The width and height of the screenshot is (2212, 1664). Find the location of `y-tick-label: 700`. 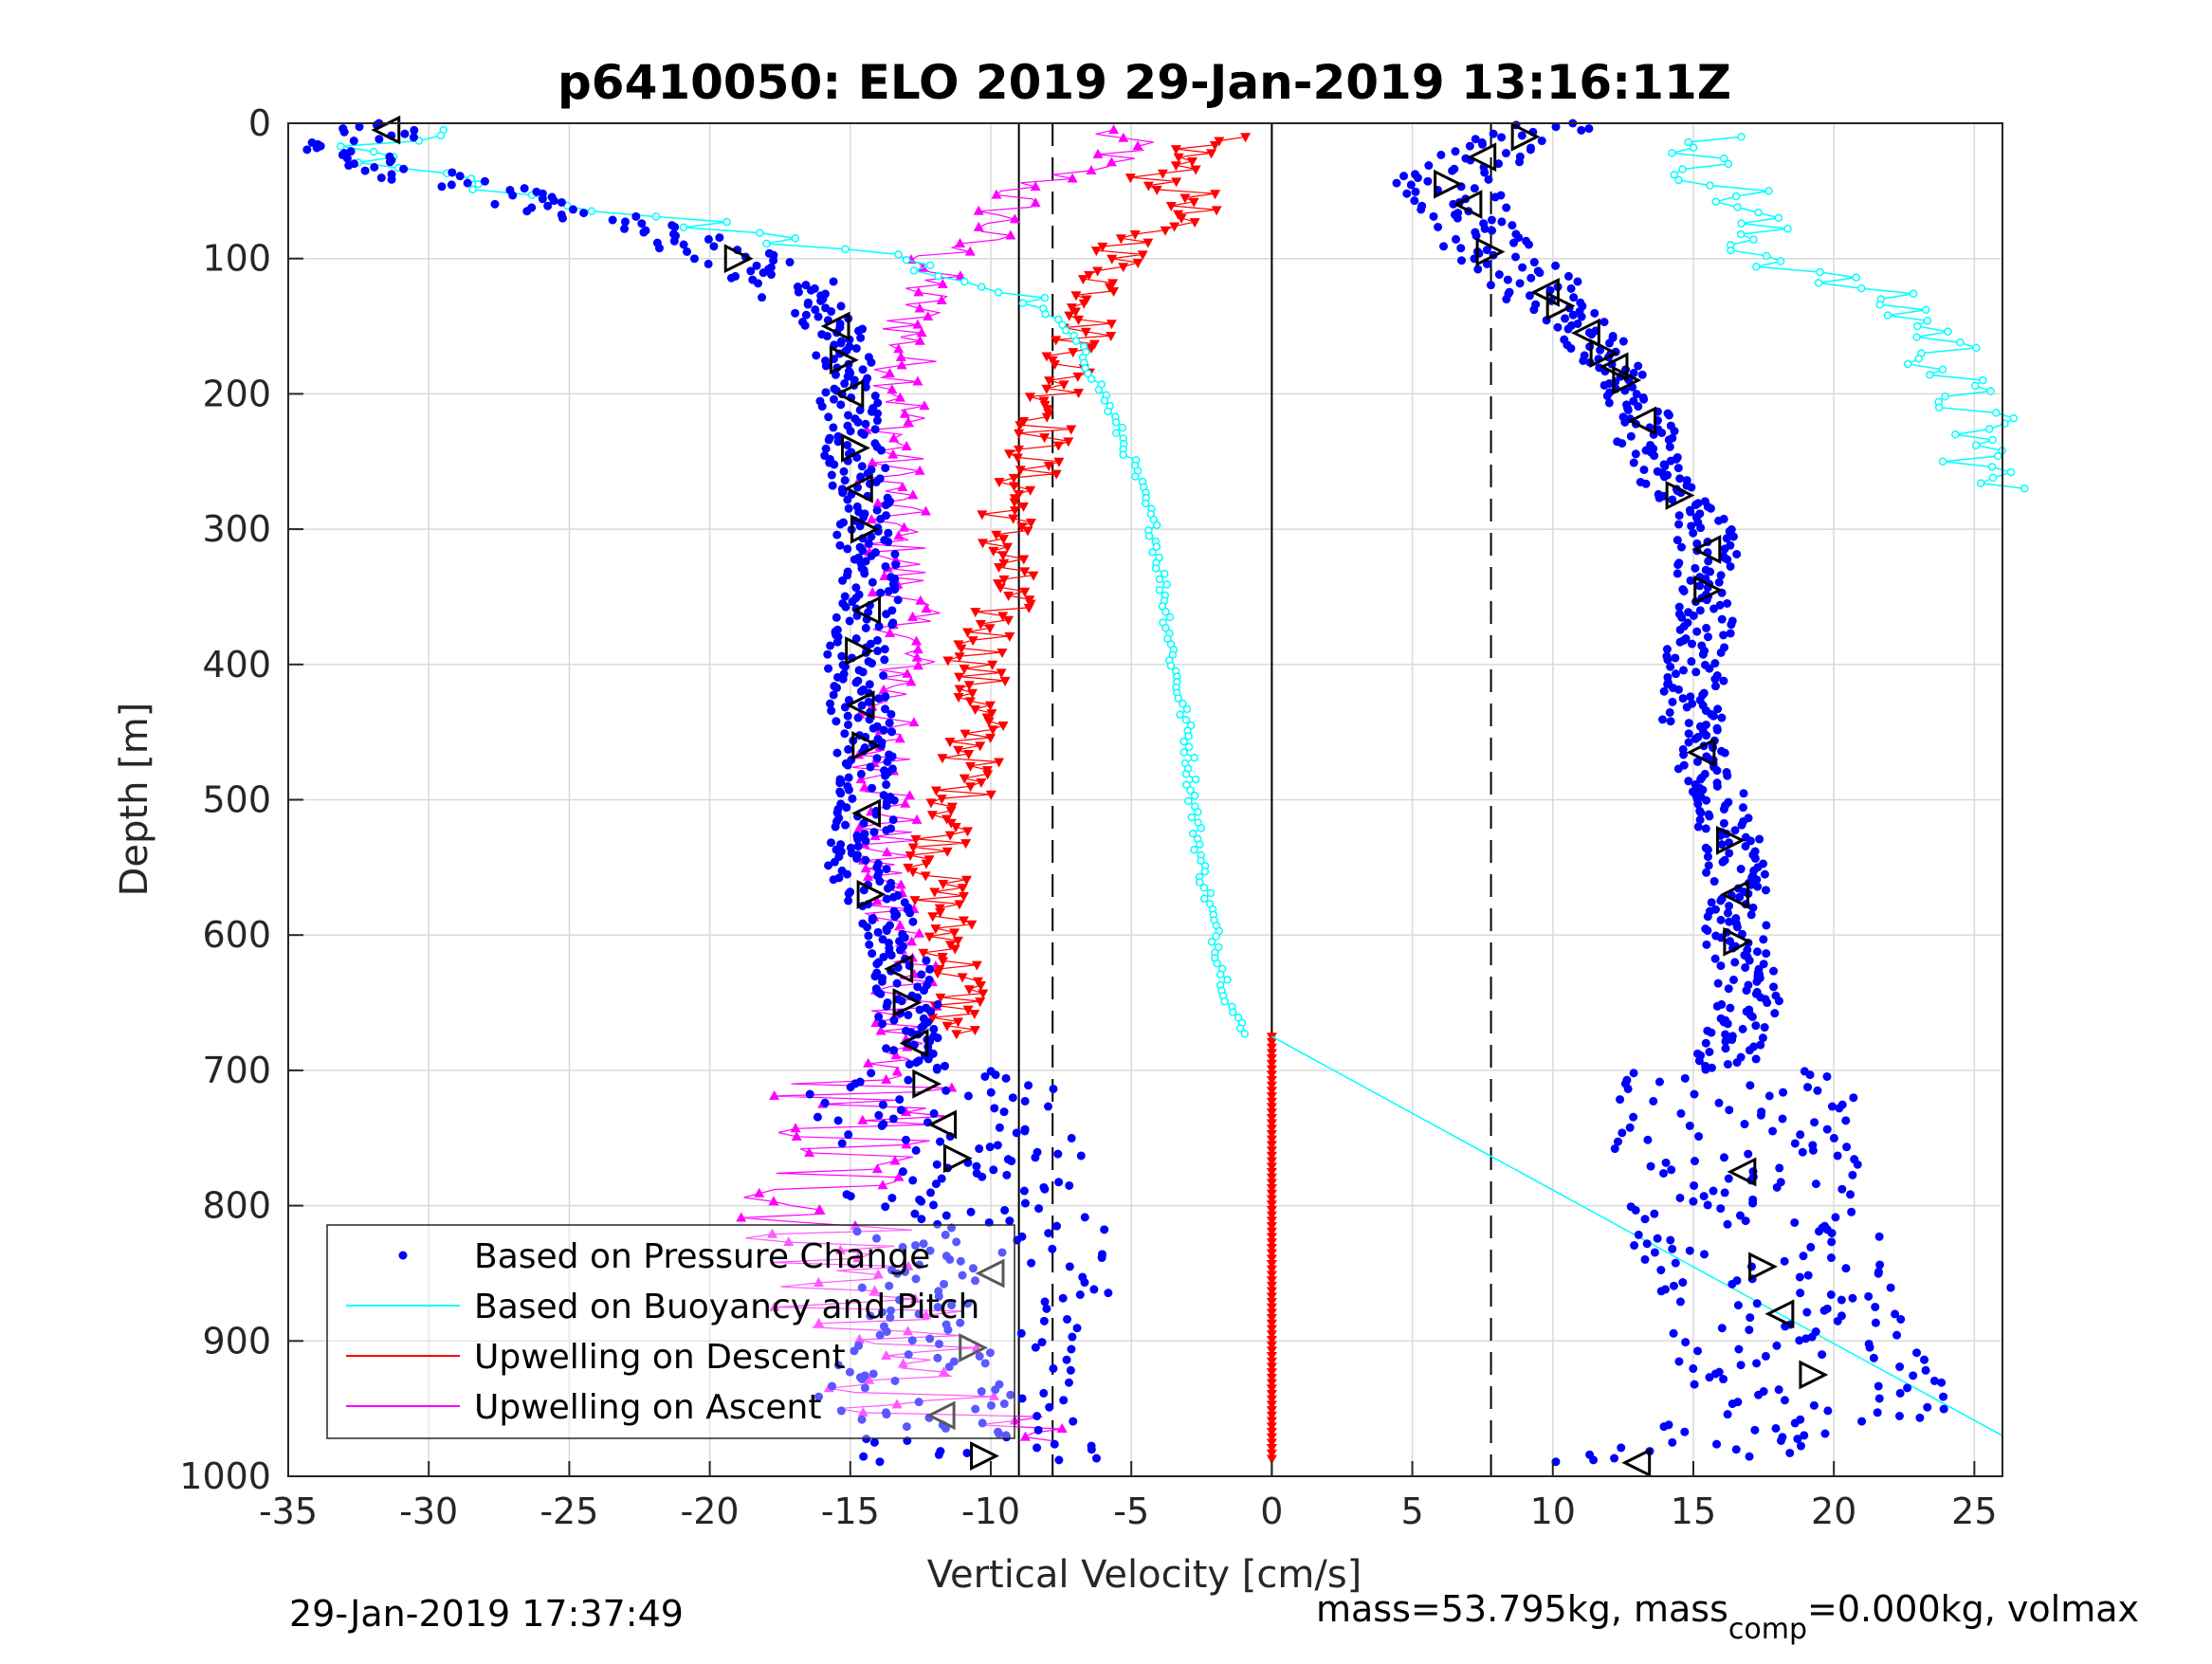

y-tick-label: 700 is located at coordinates (236, 1070).